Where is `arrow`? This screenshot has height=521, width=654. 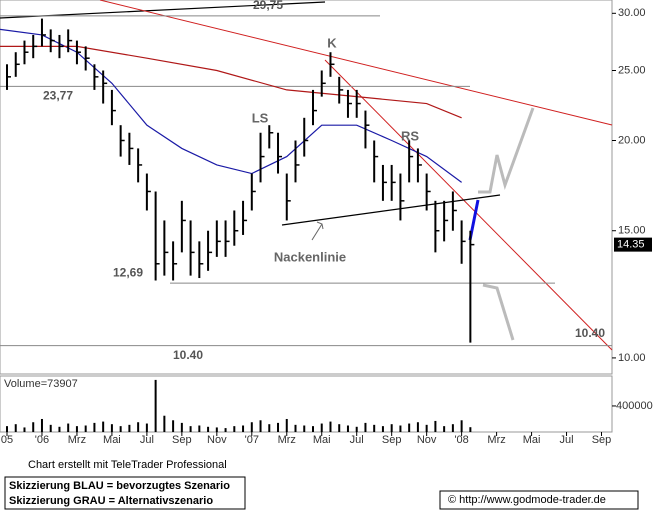 arrow is located at coordinates (317, 232).